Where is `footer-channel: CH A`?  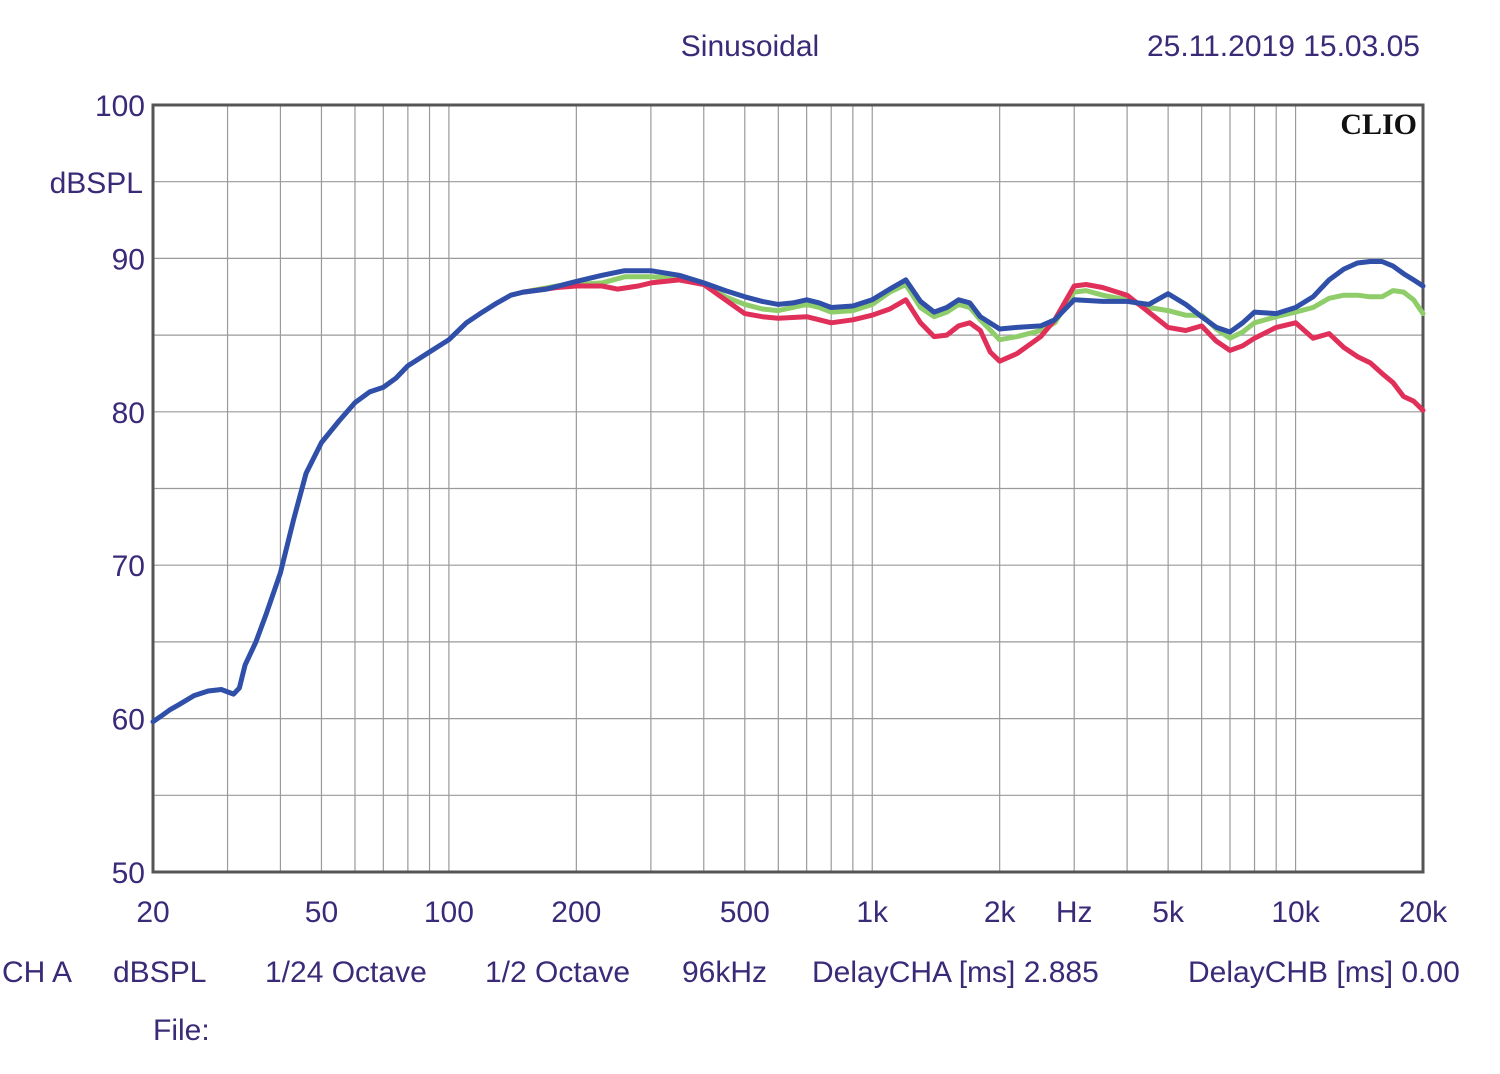 footer-channel: CH A is located at coordinates (37, 972).